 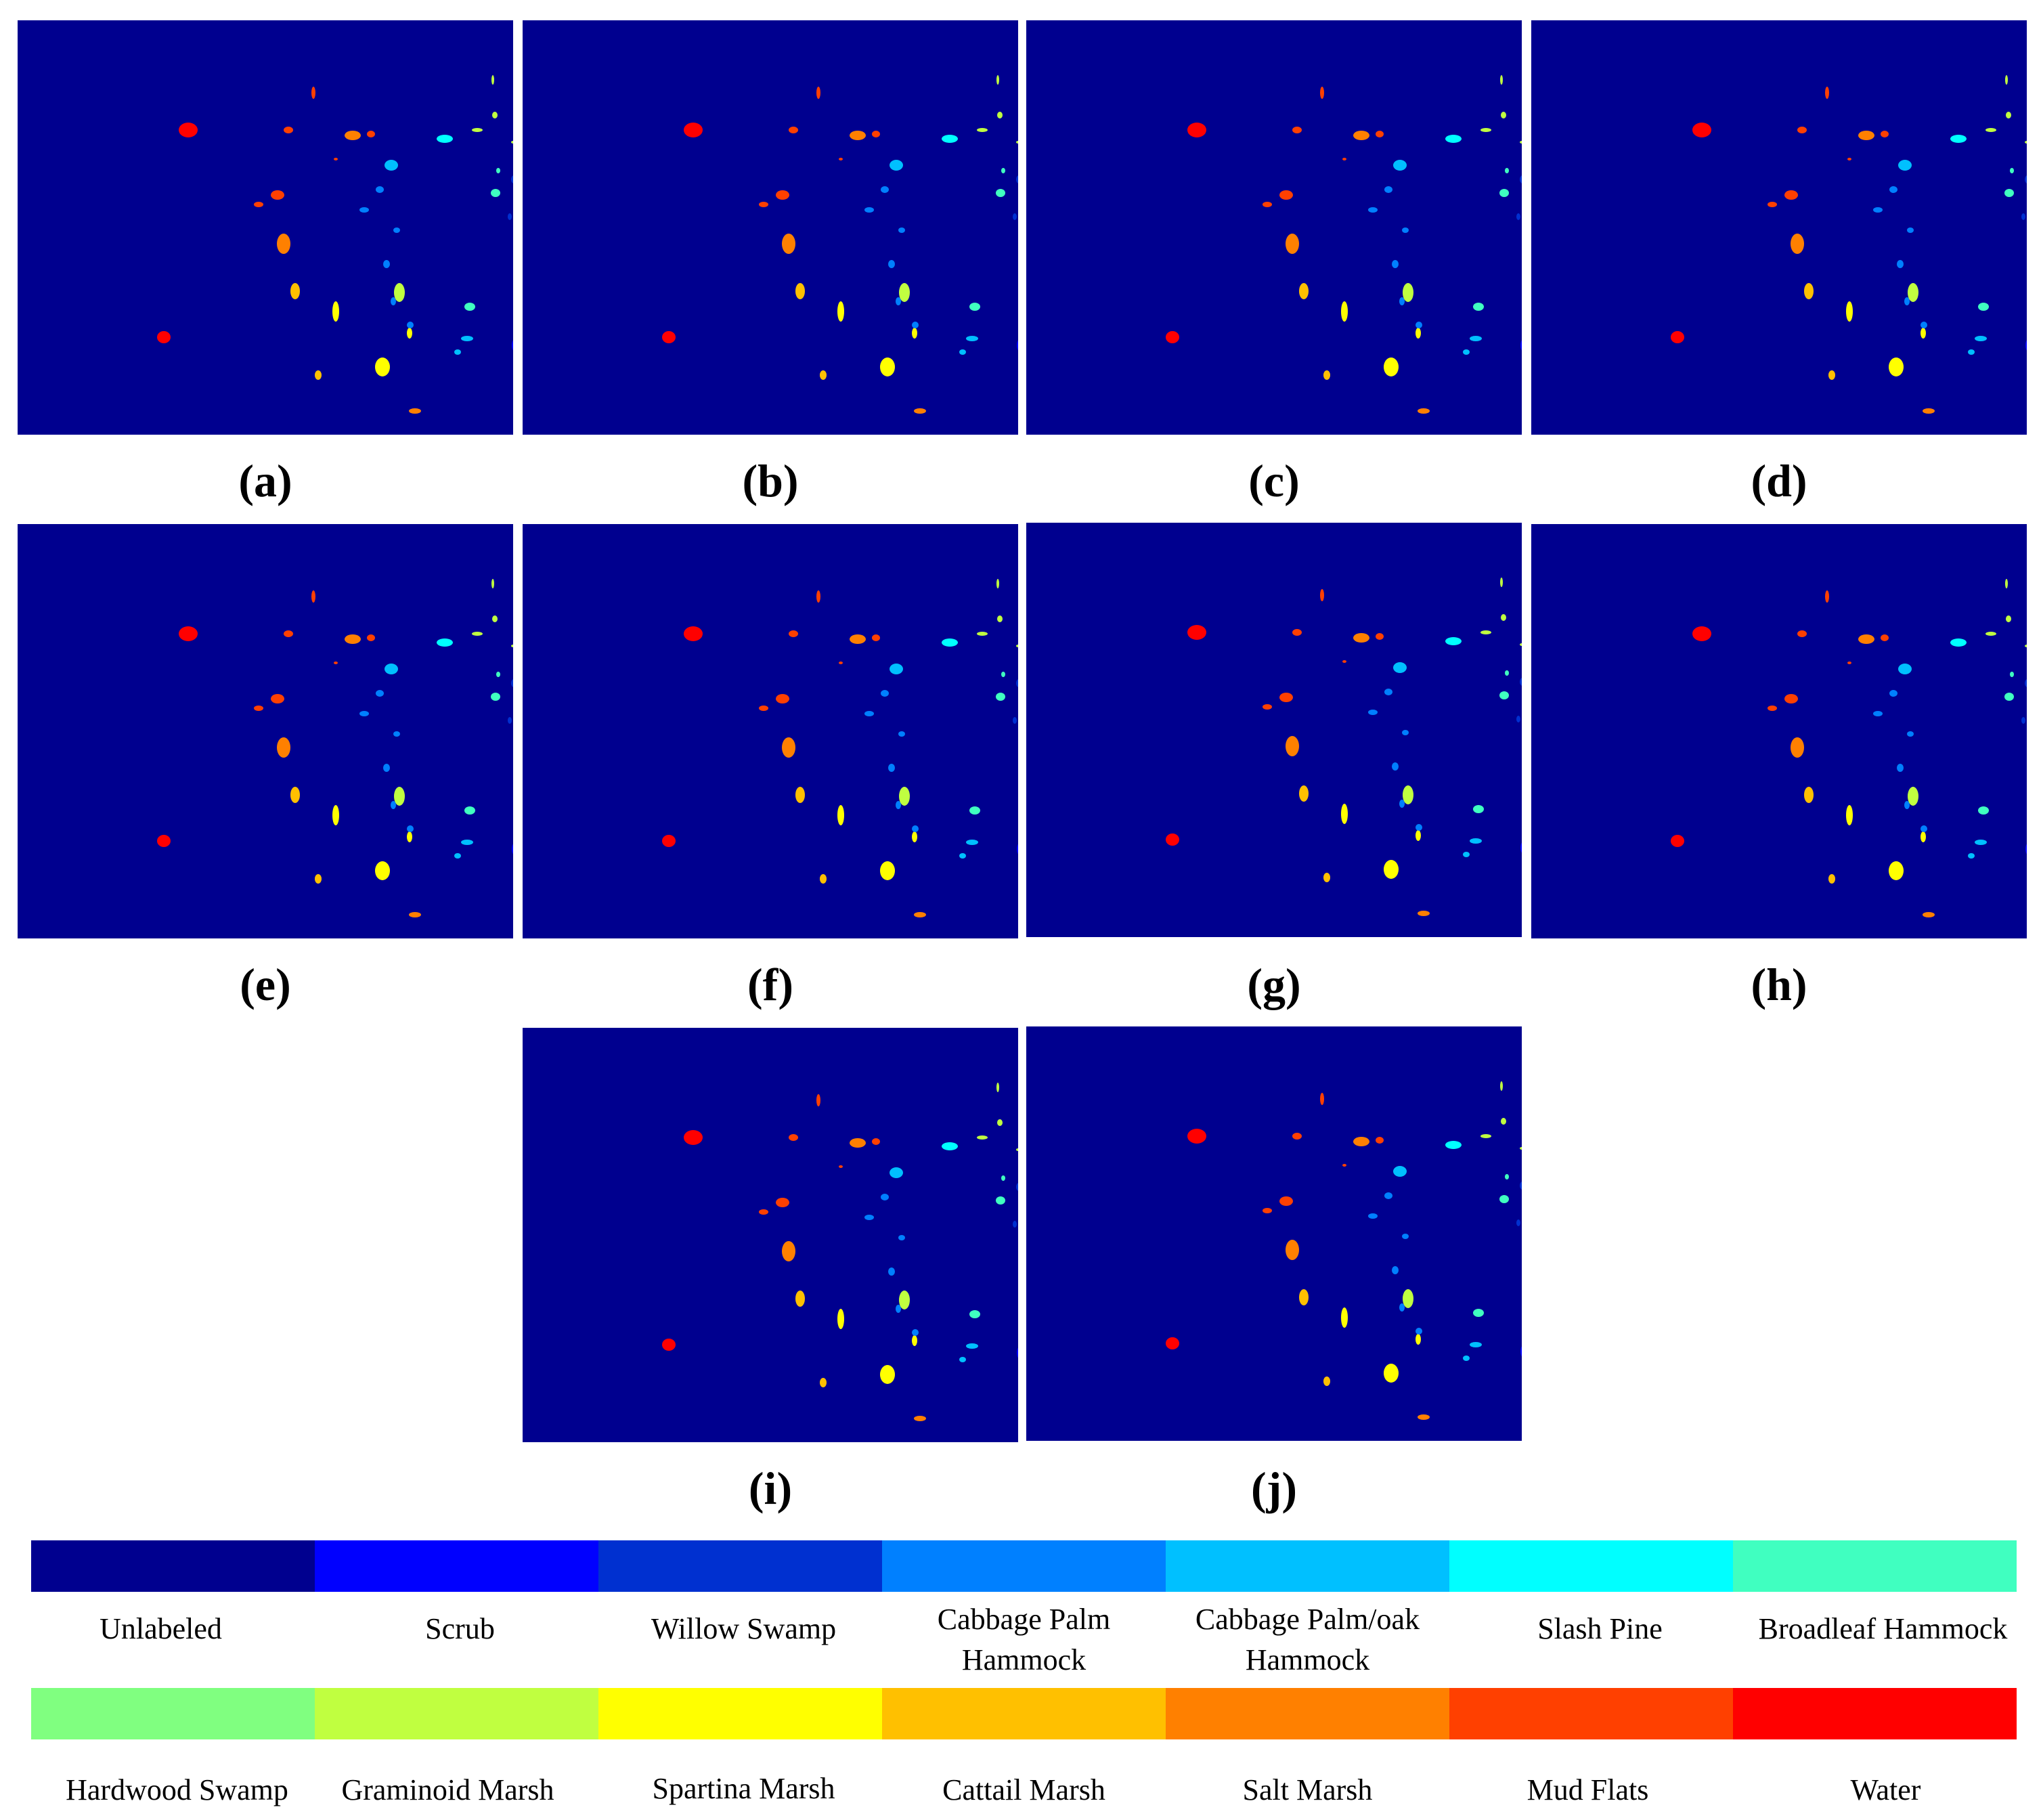 I want to click on panel-label-f: (f), so click(x=770, y=985).